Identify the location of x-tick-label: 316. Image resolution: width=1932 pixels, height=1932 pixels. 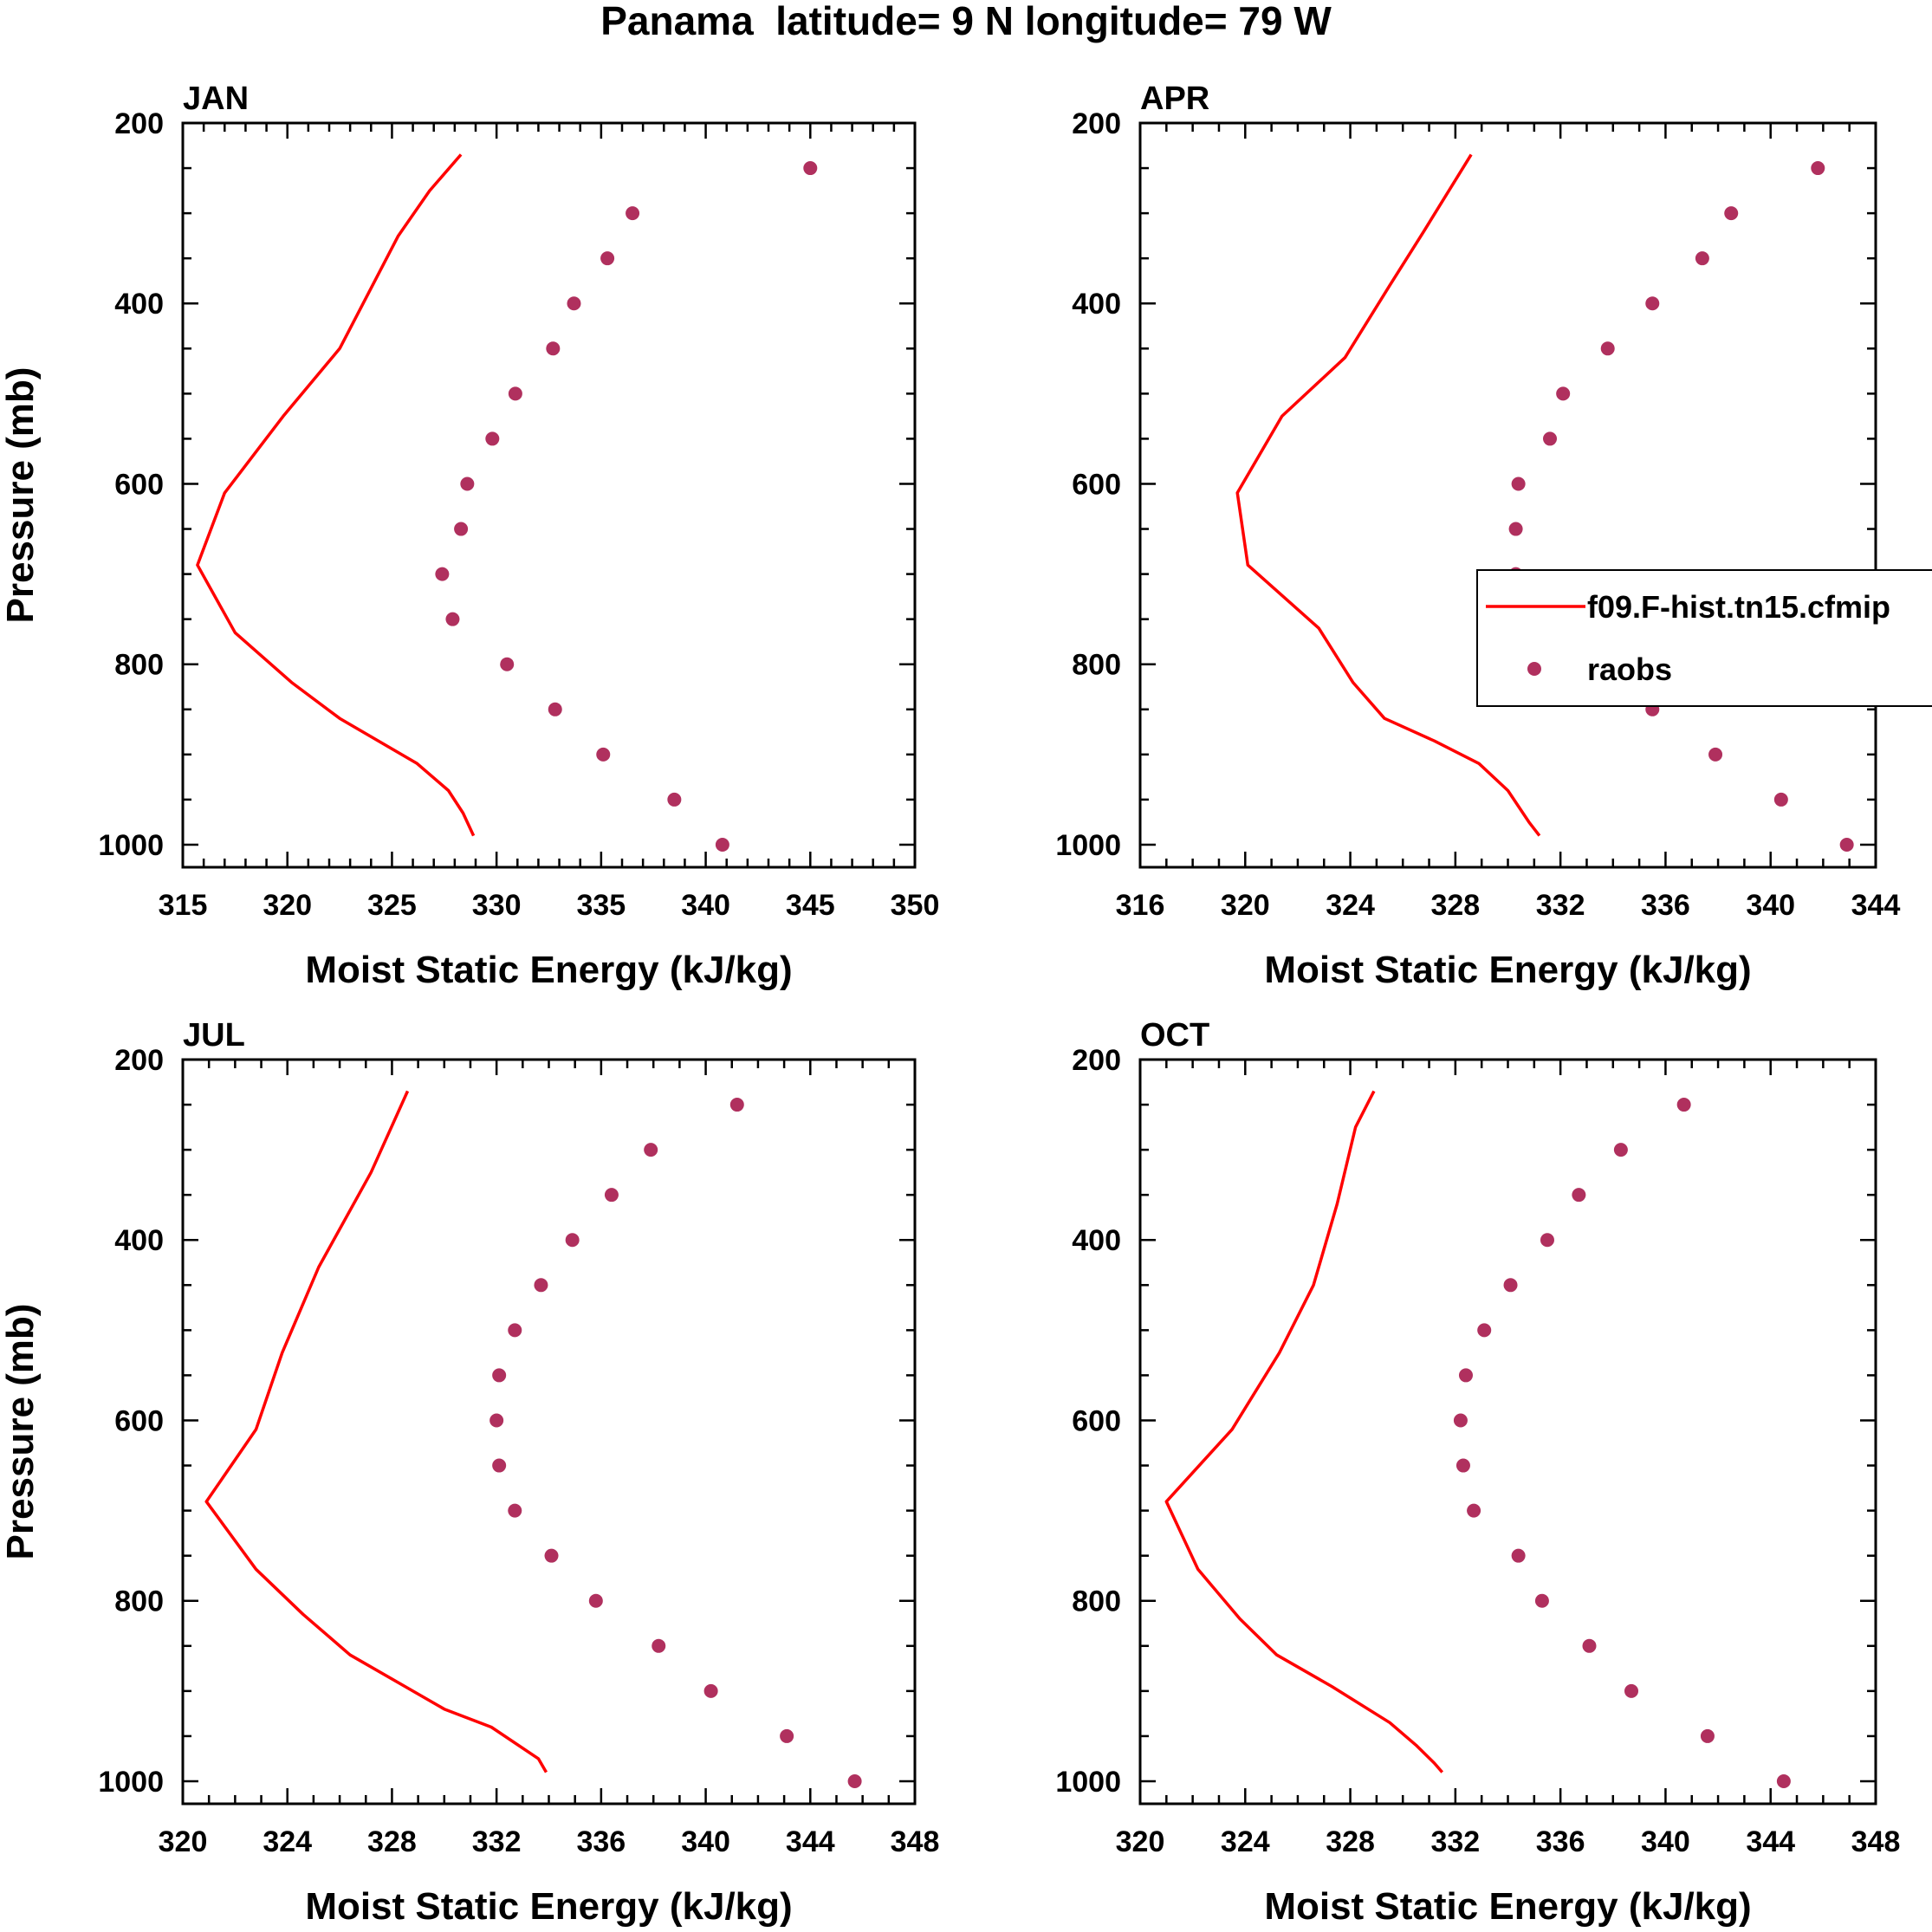
(1141, 906).